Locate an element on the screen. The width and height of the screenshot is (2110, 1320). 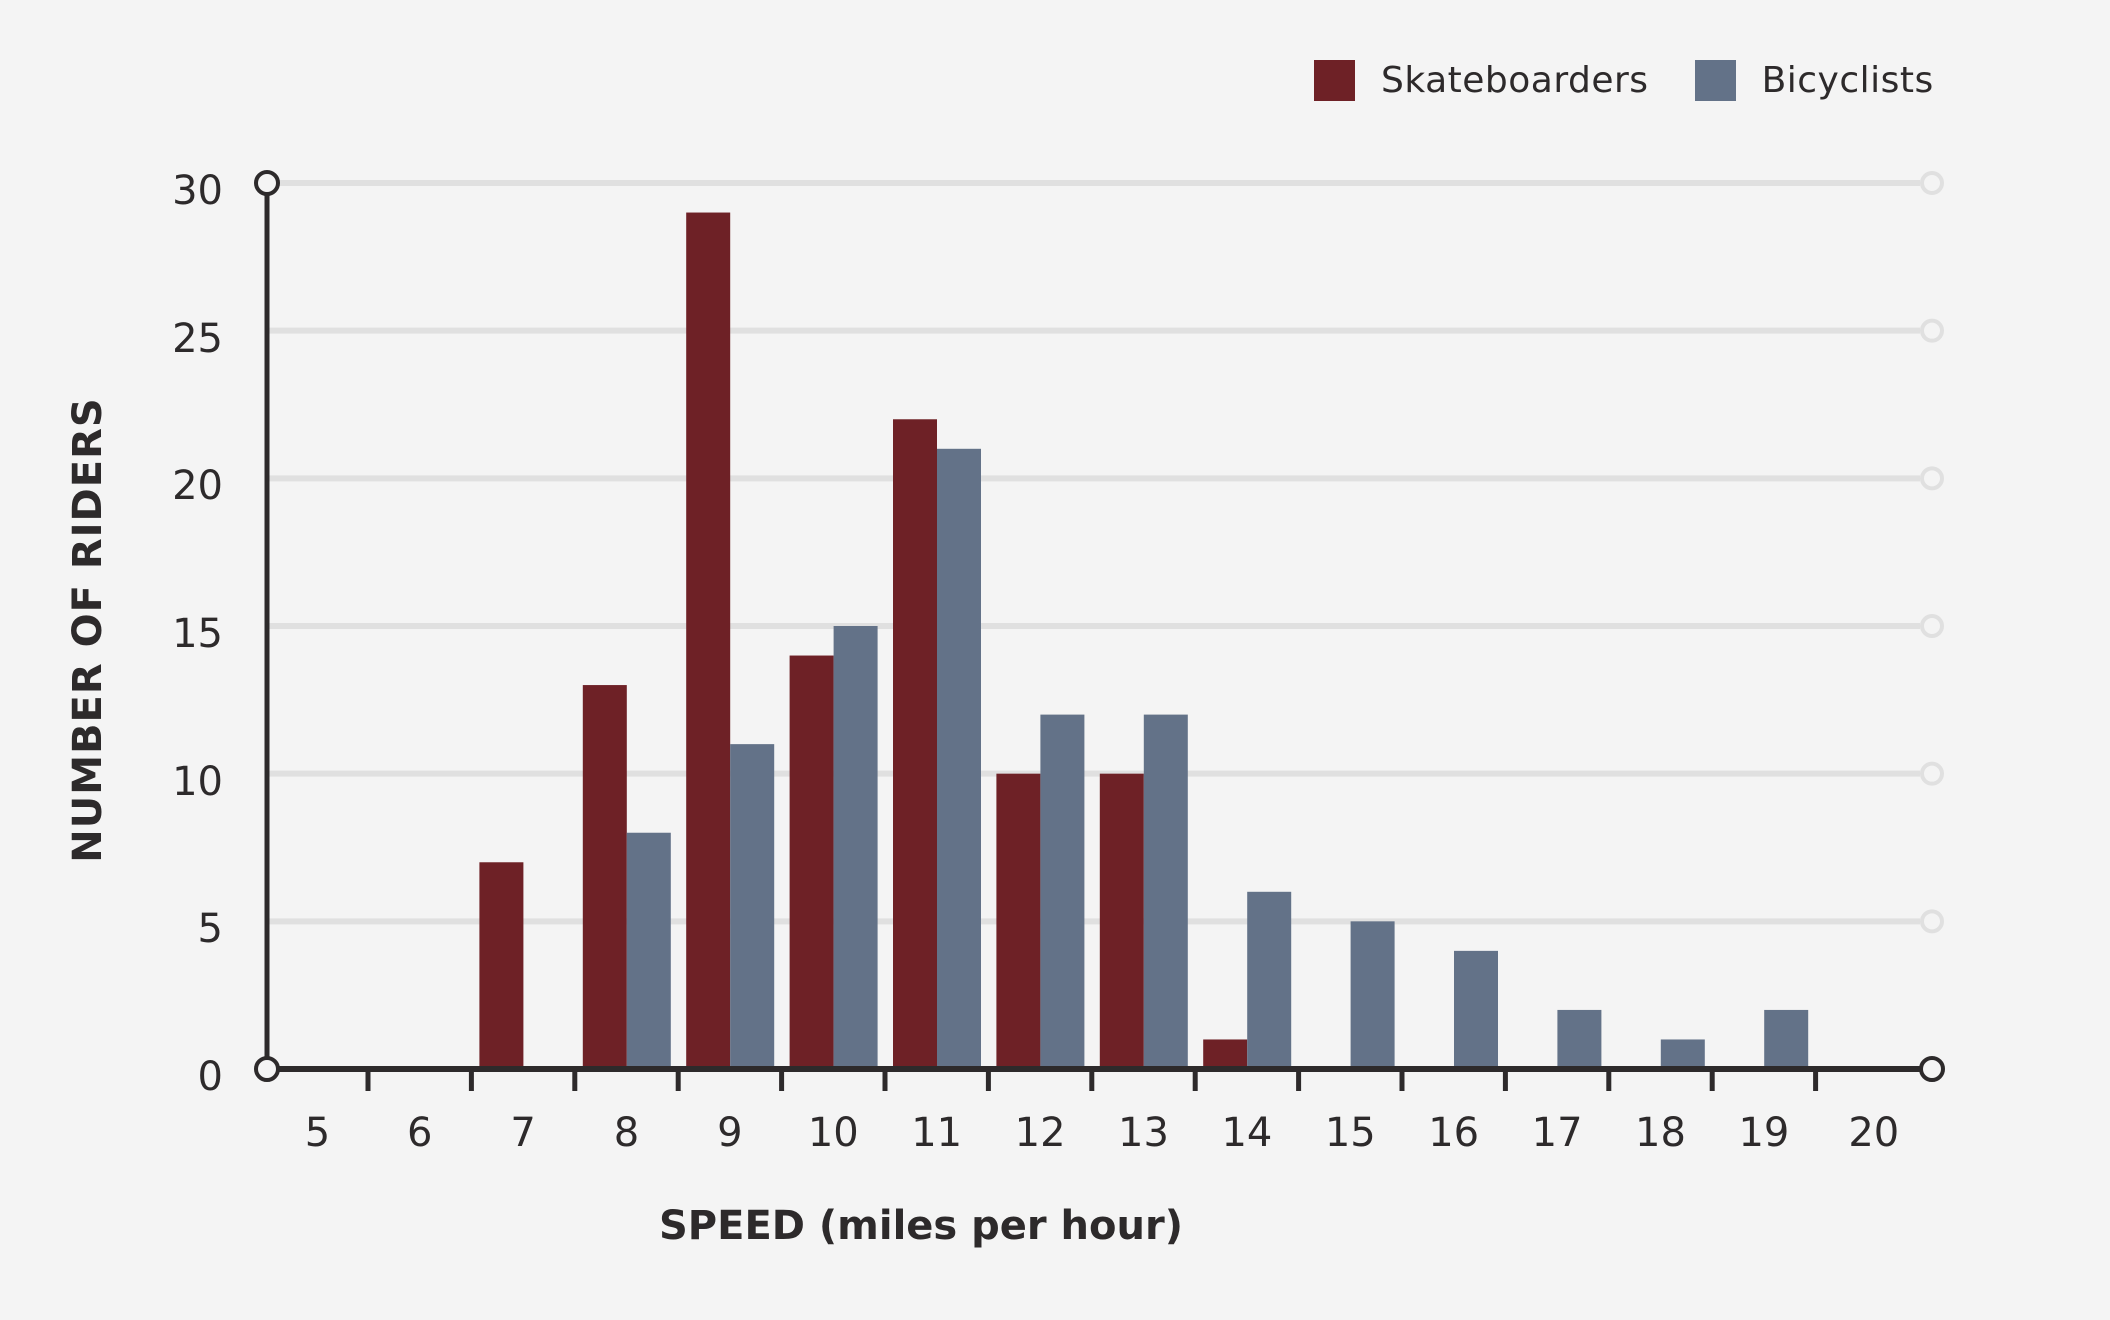
y-tick-label: 20 is located at coordinates (197, 486).